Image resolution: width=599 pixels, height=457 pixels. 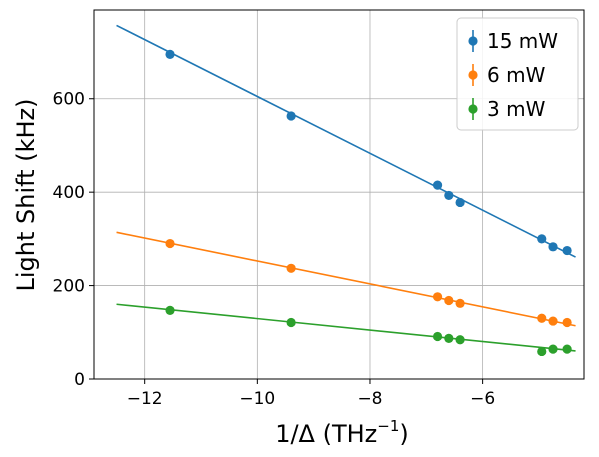 I want to click on y-tick-labels: 0 200 400 600, so click(x=69, y=240).